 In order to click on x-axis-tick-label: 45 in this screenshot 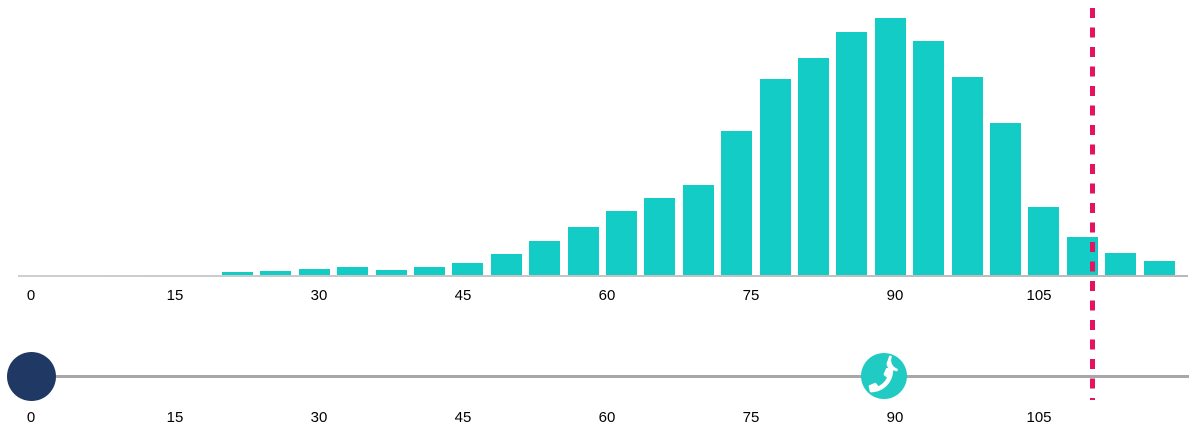, I will do `click(463, 295)`.